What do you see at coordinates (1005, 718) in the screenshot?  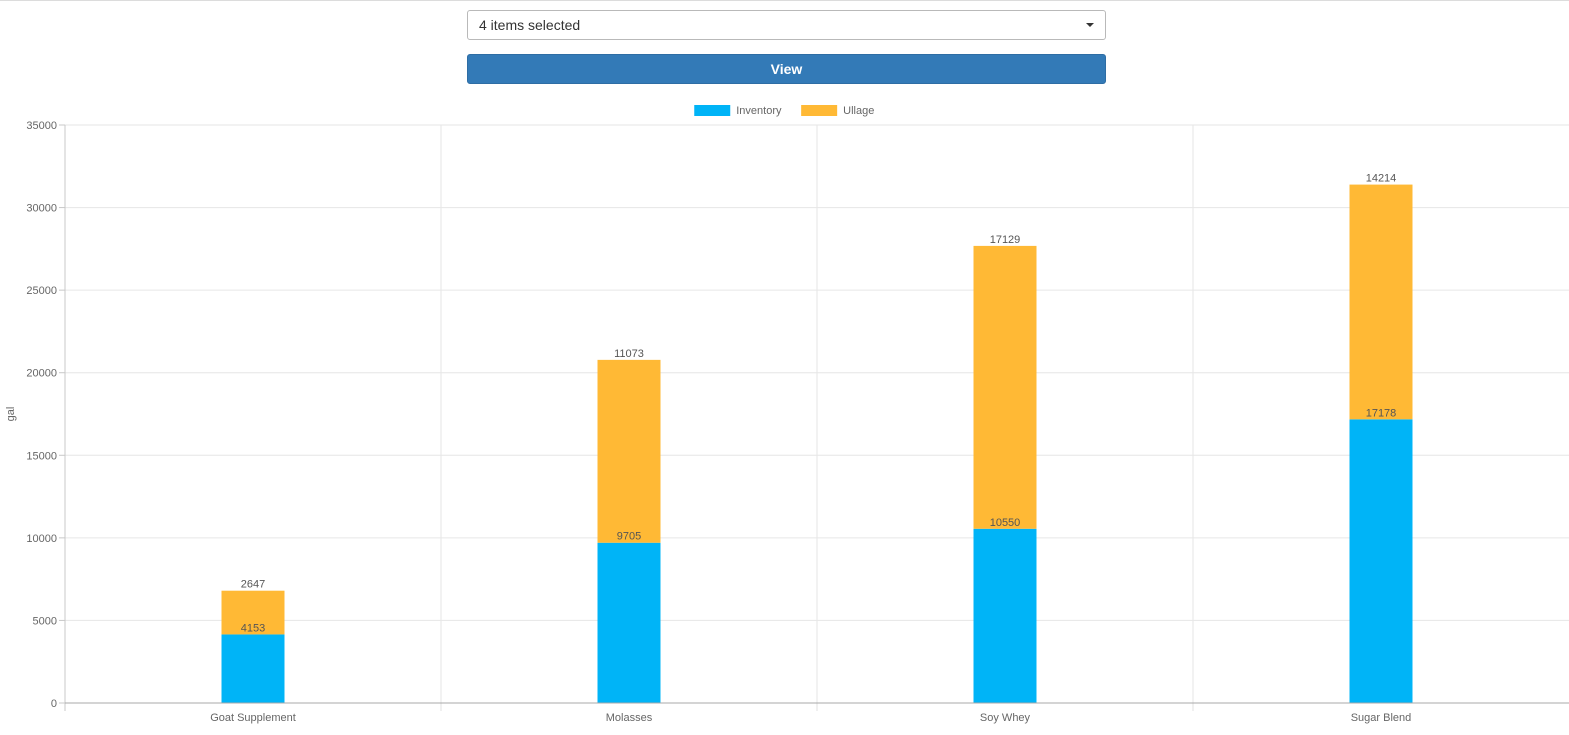 I see `x-tick-label: Soy Whey` at bounding box center [1005, 718].